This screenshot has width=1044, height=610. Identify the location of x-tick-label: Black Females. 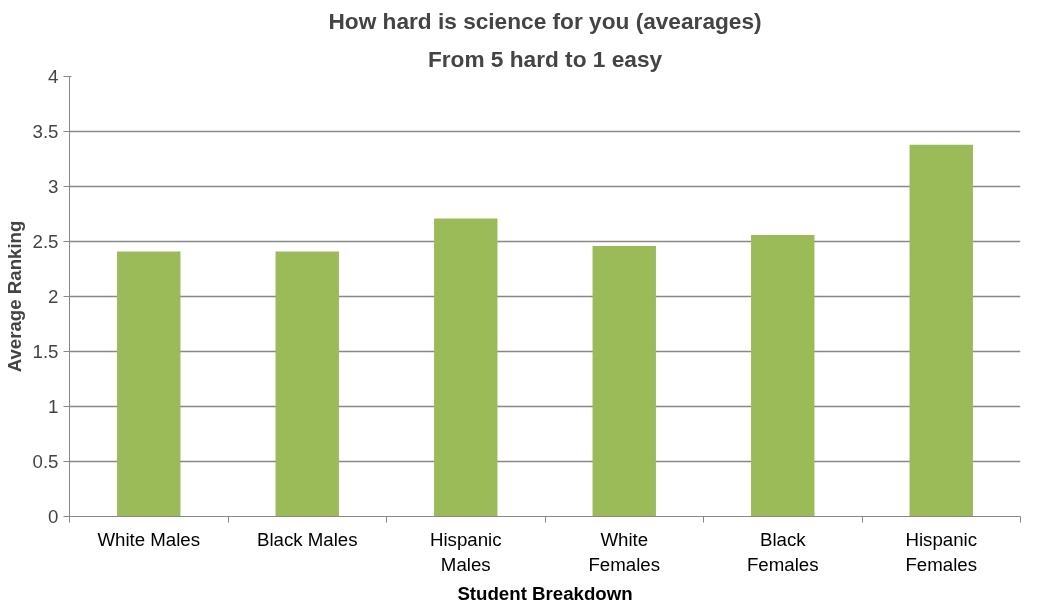
(782, 551).